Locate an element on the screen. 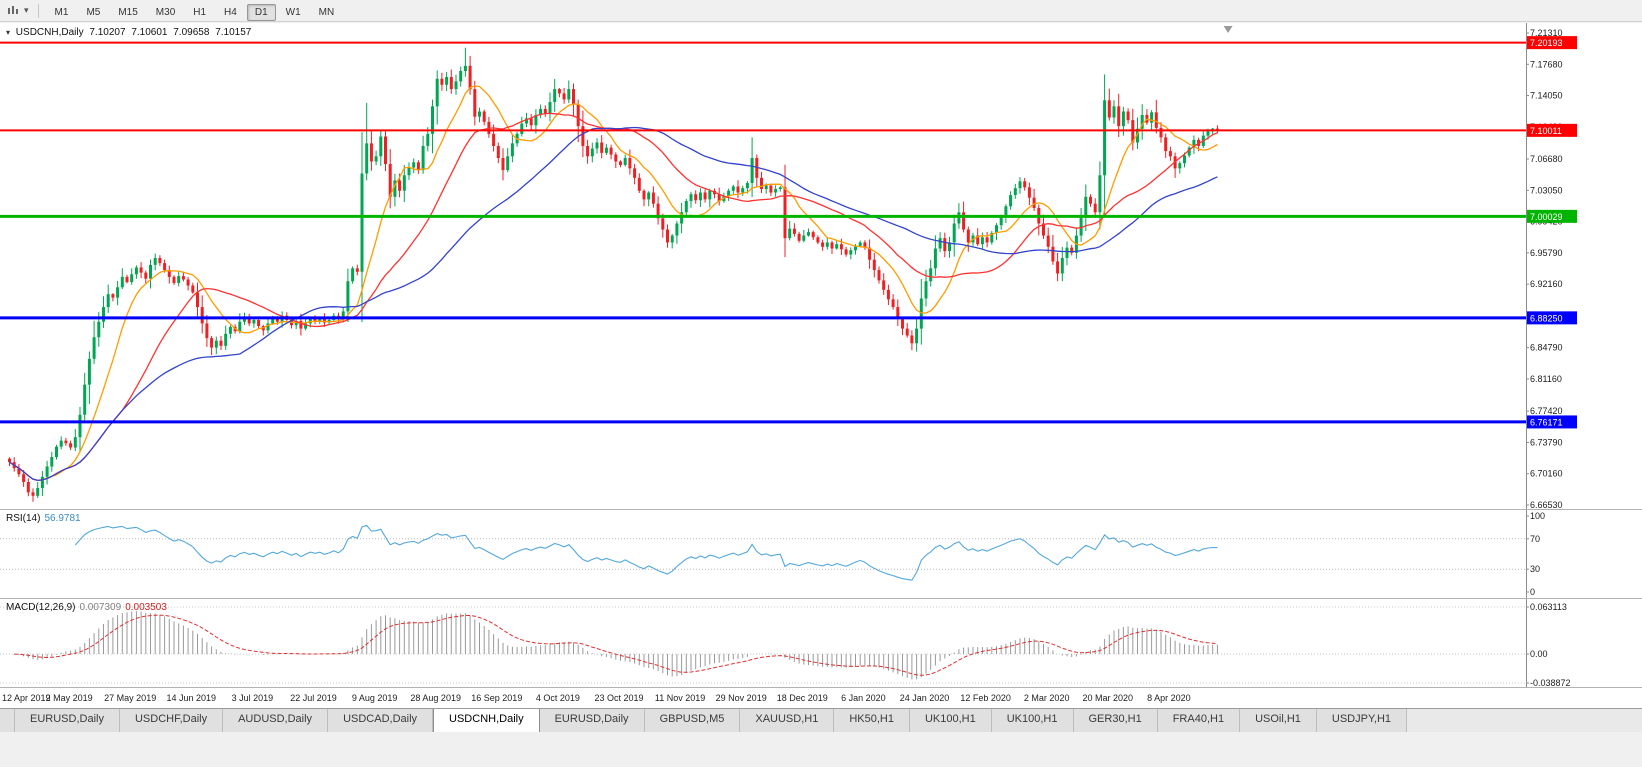  date-tick-label: 14 Jun 2019 is located at coordinates (191, 698).